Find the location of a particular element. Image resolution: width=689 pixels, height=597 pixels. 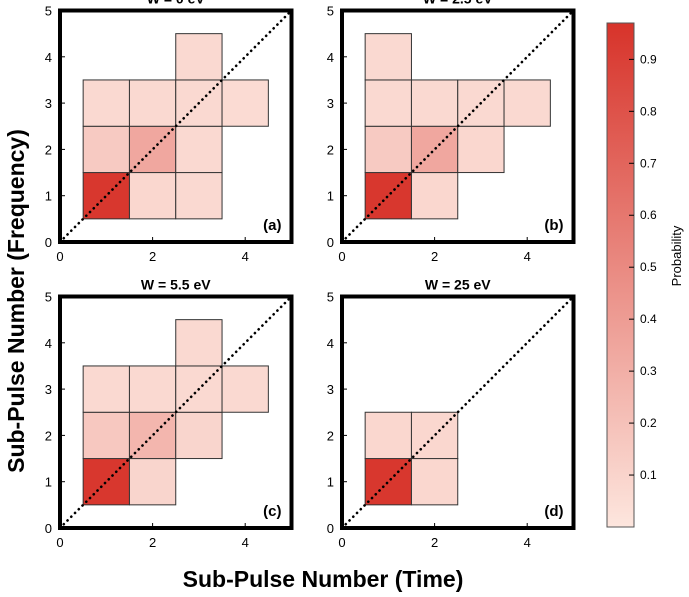

colorbar-label: Probability is located at coordinates (676, 255).